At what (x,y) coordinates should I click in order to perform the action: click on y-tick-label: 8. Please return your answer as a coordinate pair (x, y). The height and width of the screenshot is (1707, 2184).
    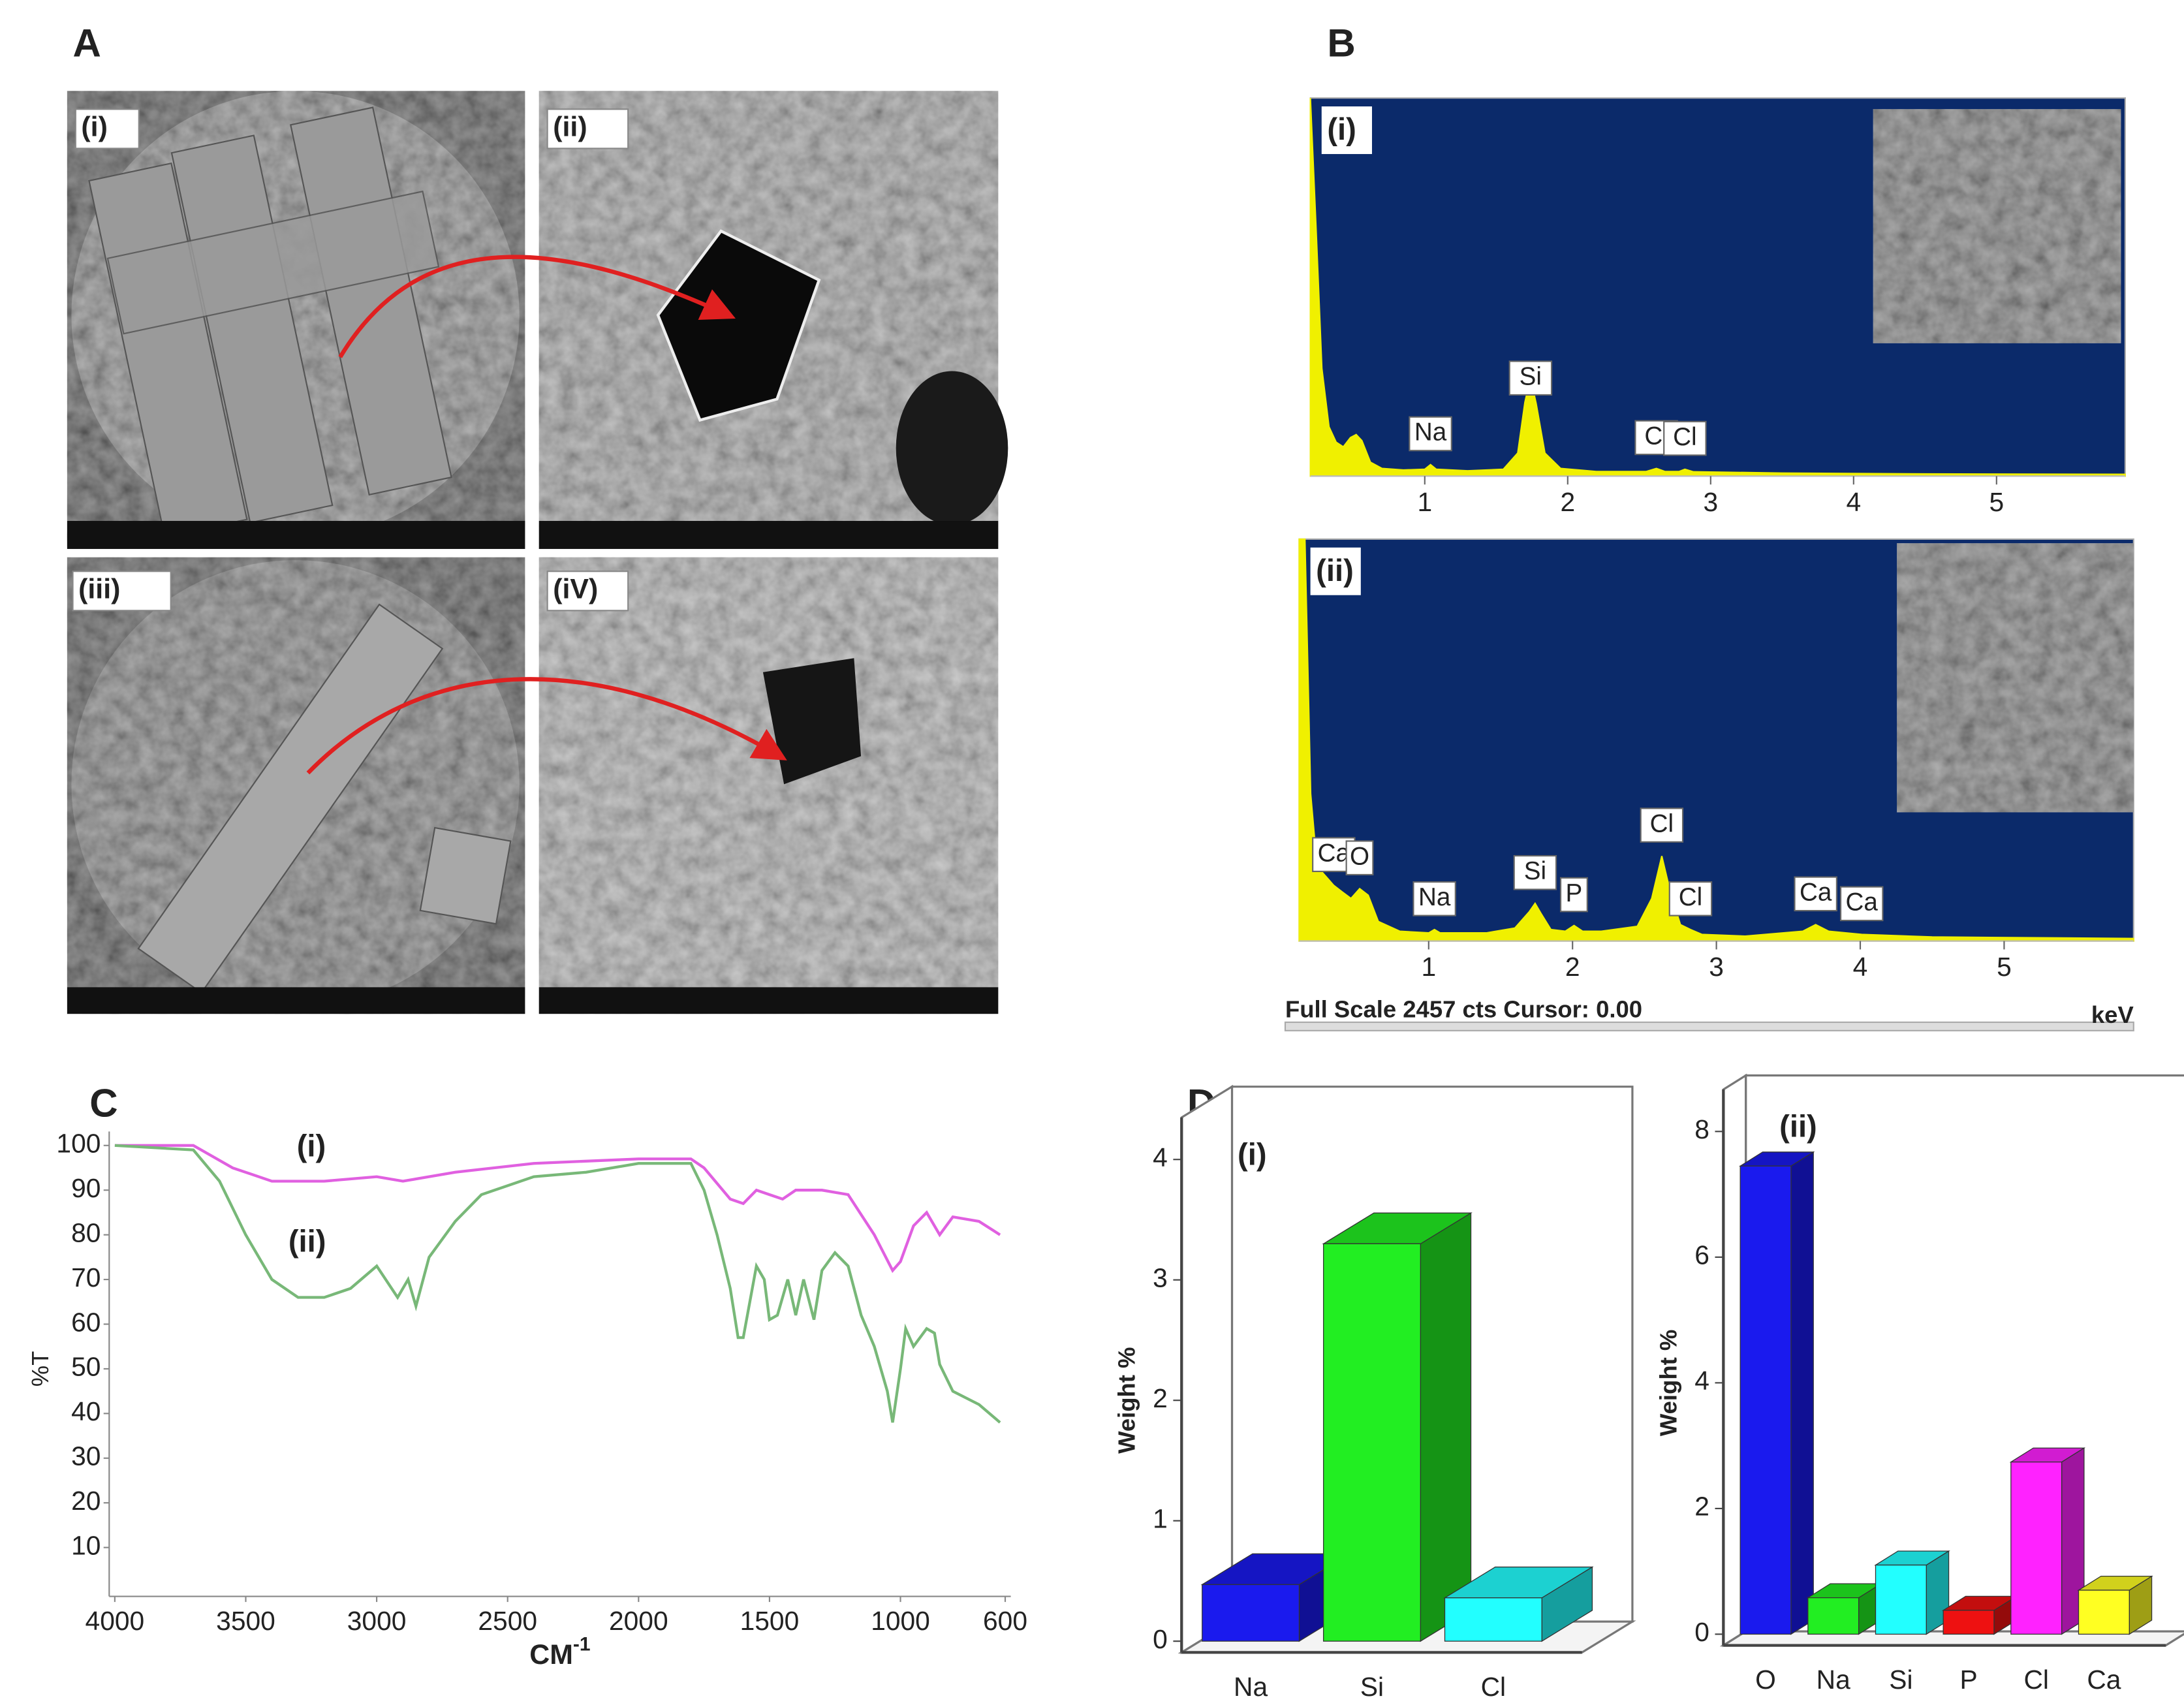
    Looking at the image, I should click on (1702, 1129).